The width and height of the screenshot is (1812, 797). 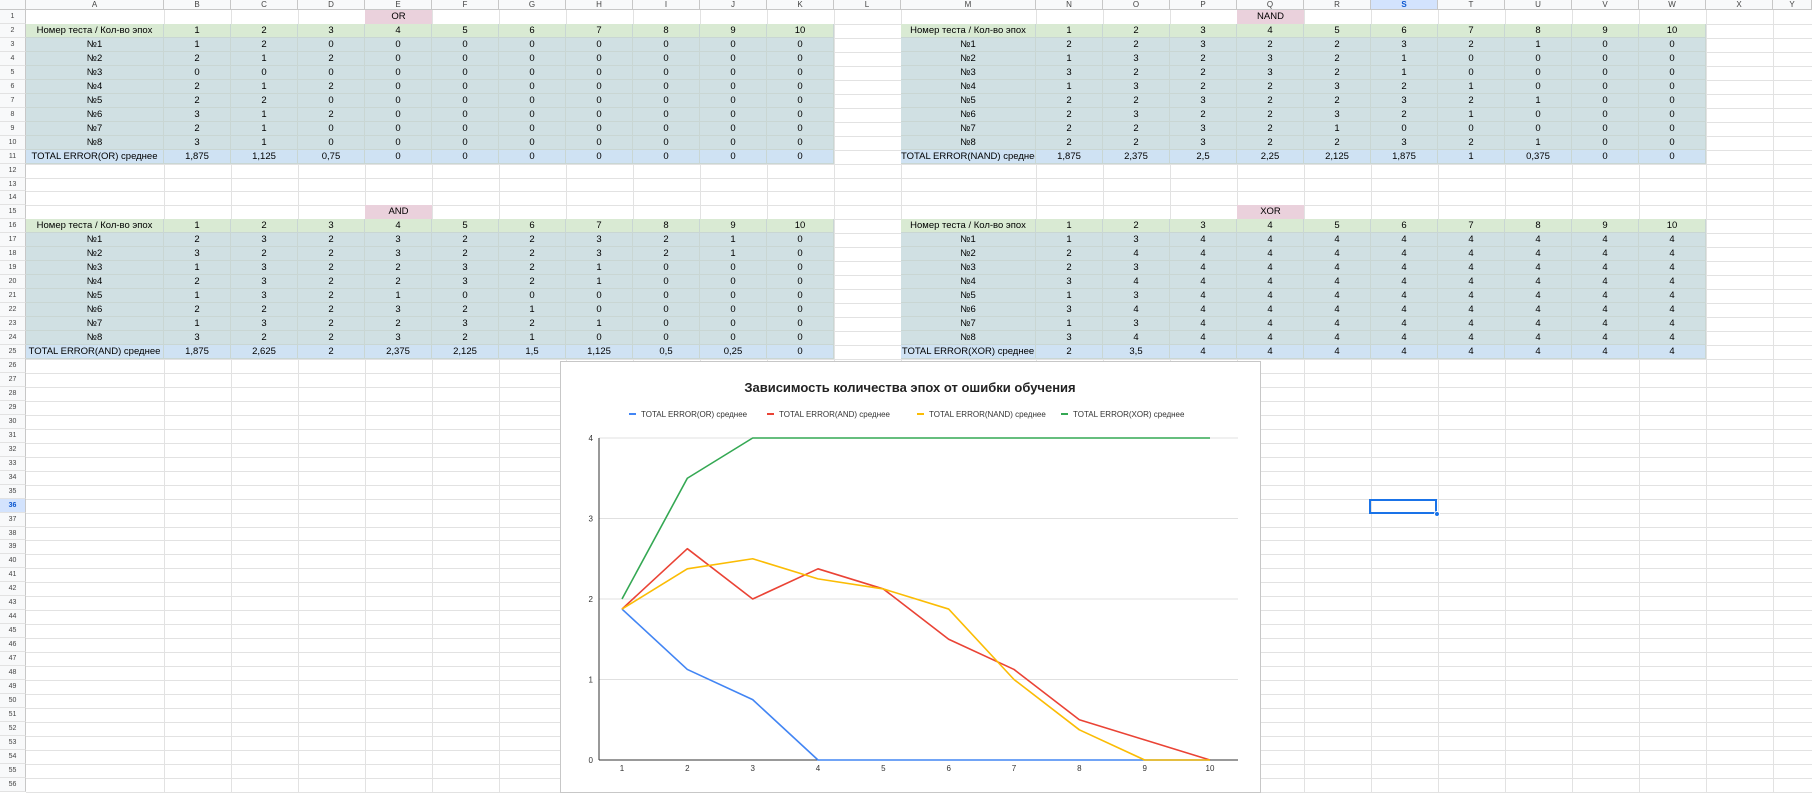 What do you see at coordinates (599, 352) in the screenshot?
I see `and-total-cell: 1,125` at bounding box center [599, 352].